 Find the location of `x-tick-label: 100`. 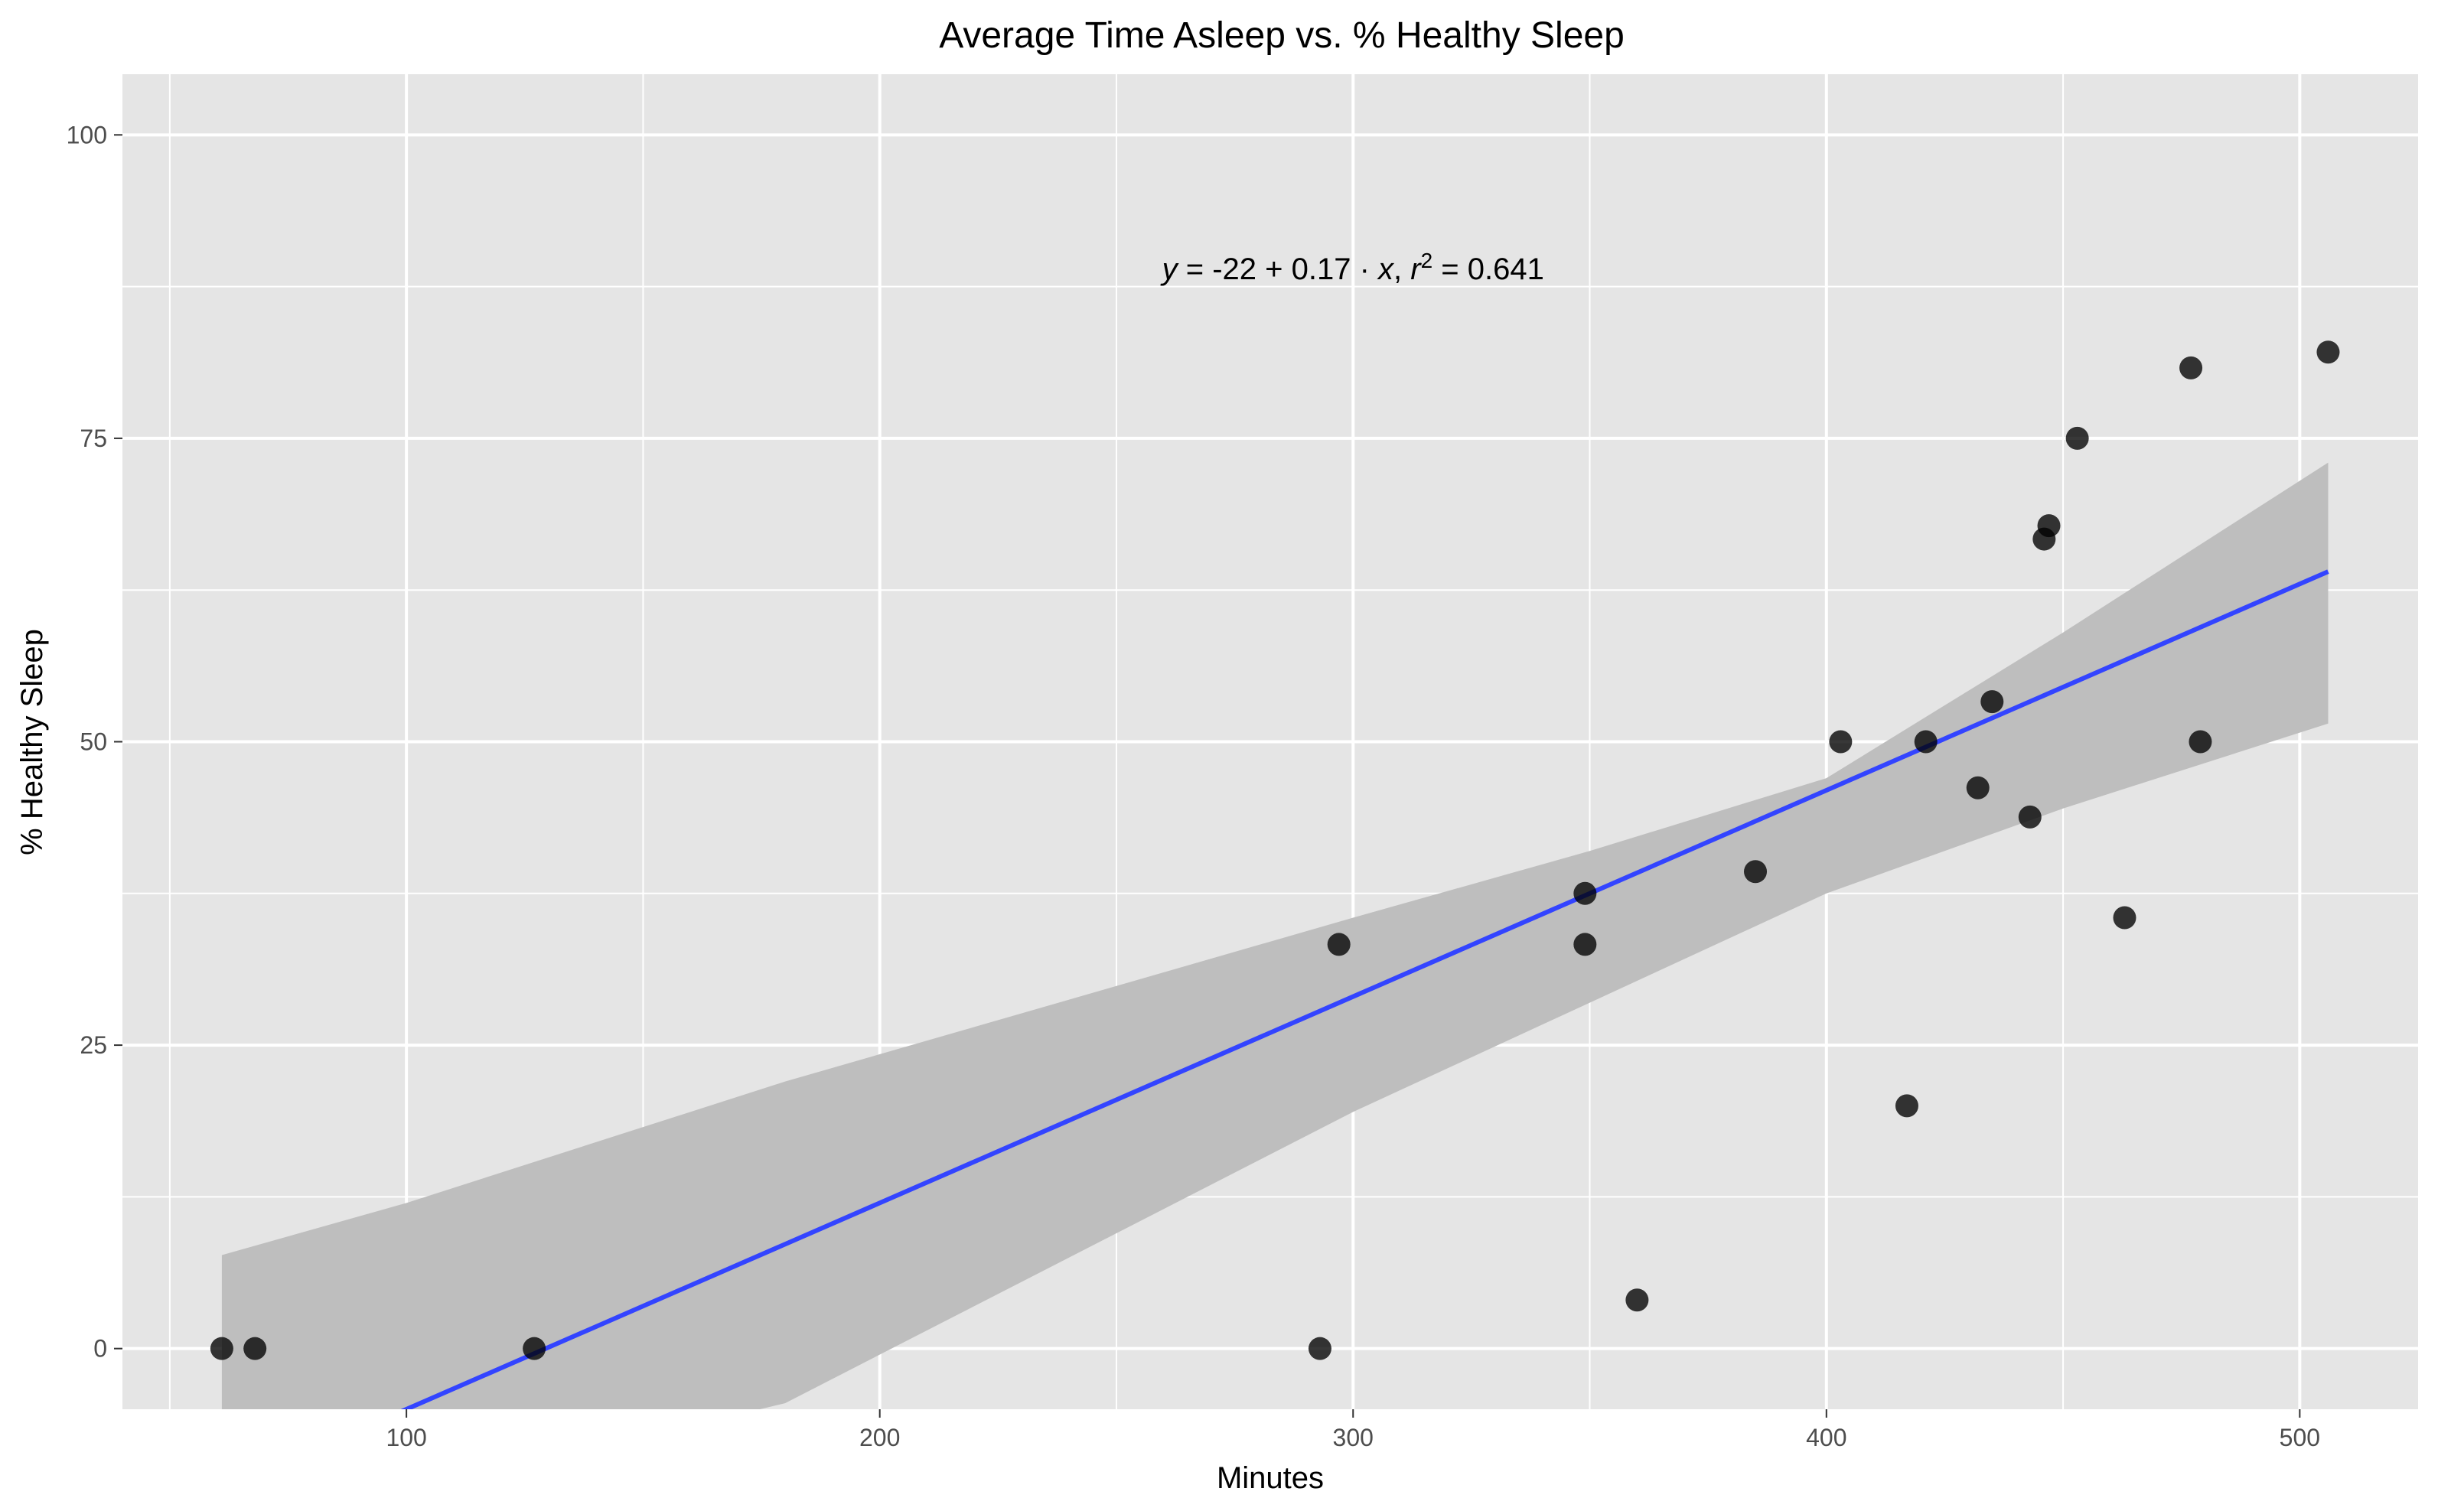

x-tick-label: 100 is located at coordinates (406, 1437).